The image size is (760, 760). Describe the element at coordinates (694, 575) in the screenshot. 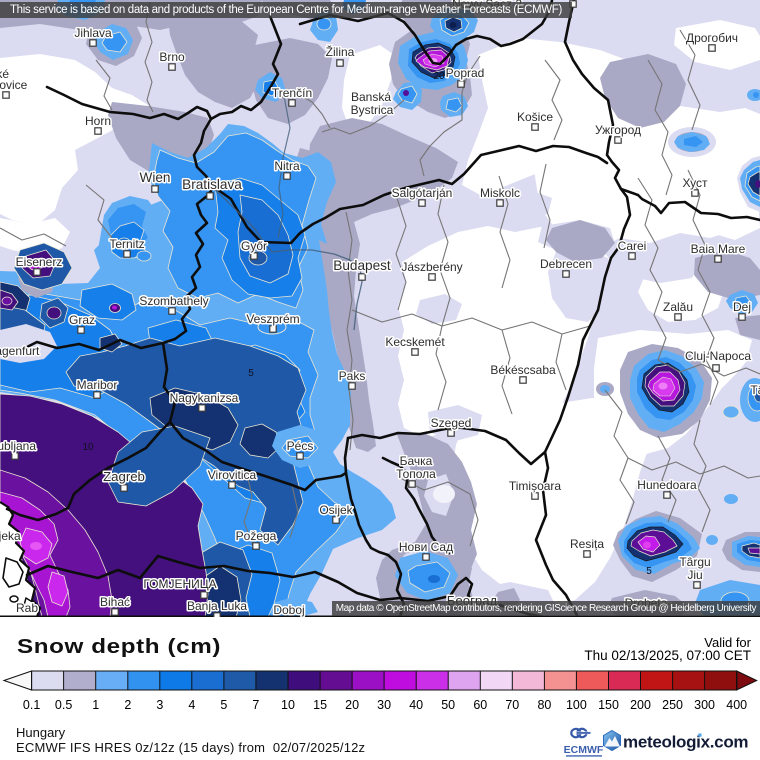

I see `svg-text: Jiu` at that location.